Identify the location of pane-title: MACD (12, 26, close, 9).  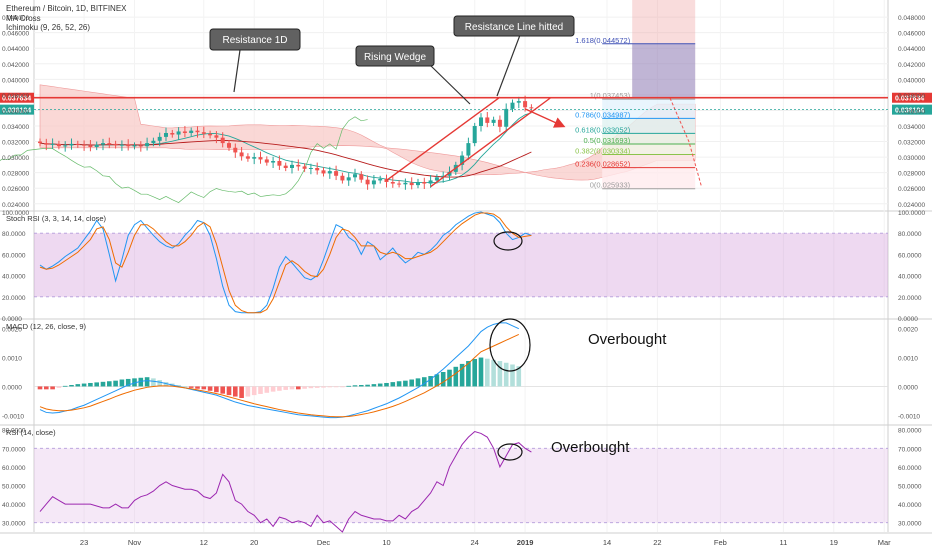
(46, 326).